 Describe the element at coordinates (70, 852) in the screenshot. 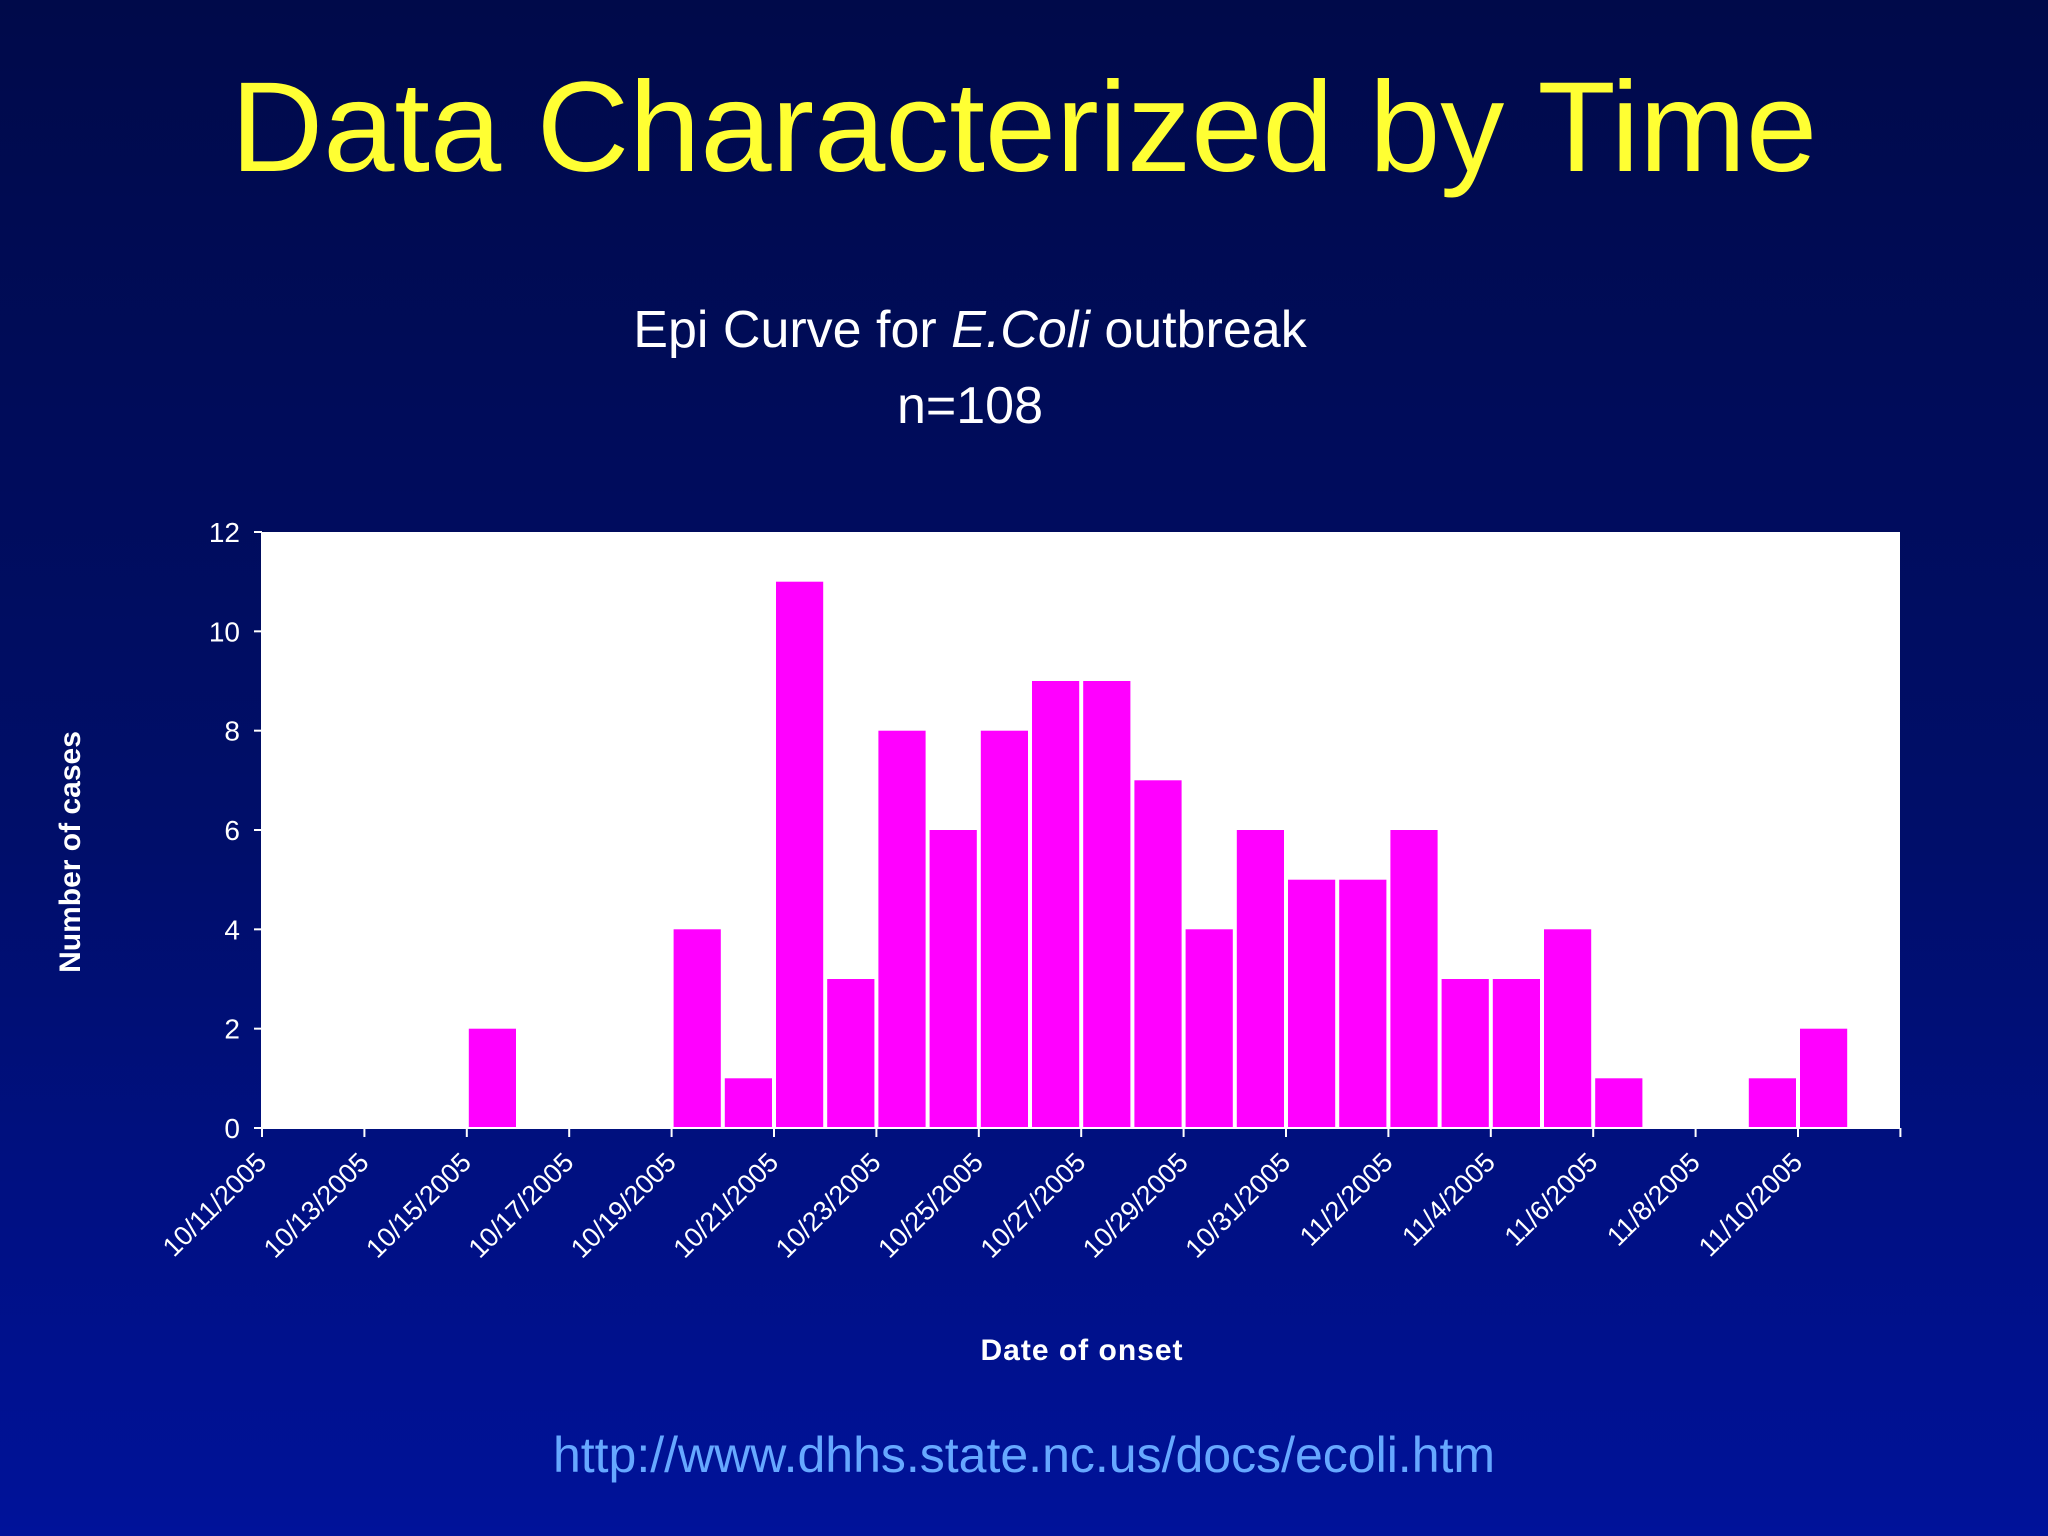

I see `y-axis-label: Number of cases` at that location.